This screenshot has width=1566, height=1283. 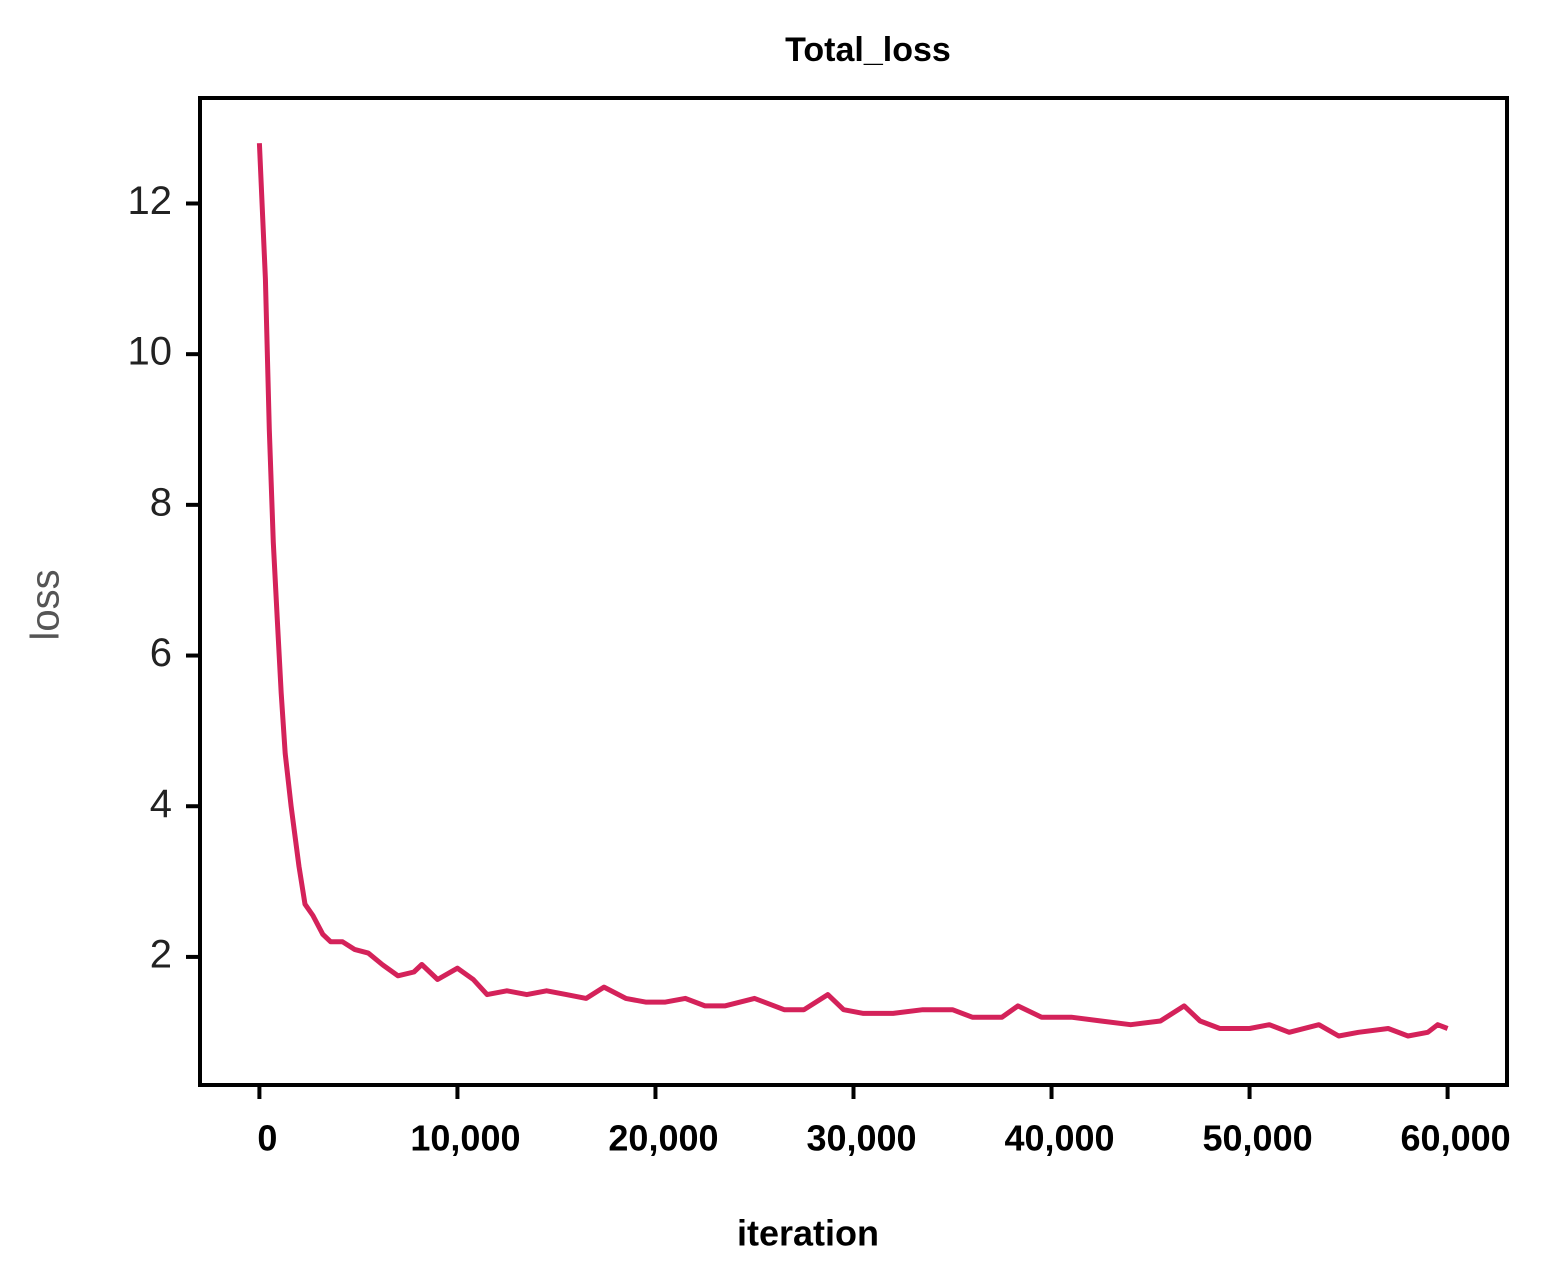 What do you see at coordinates (1059, 1138) in the screenshot?
I see `x-tick-label: 40,000` at bounding box center [1059, 1138].